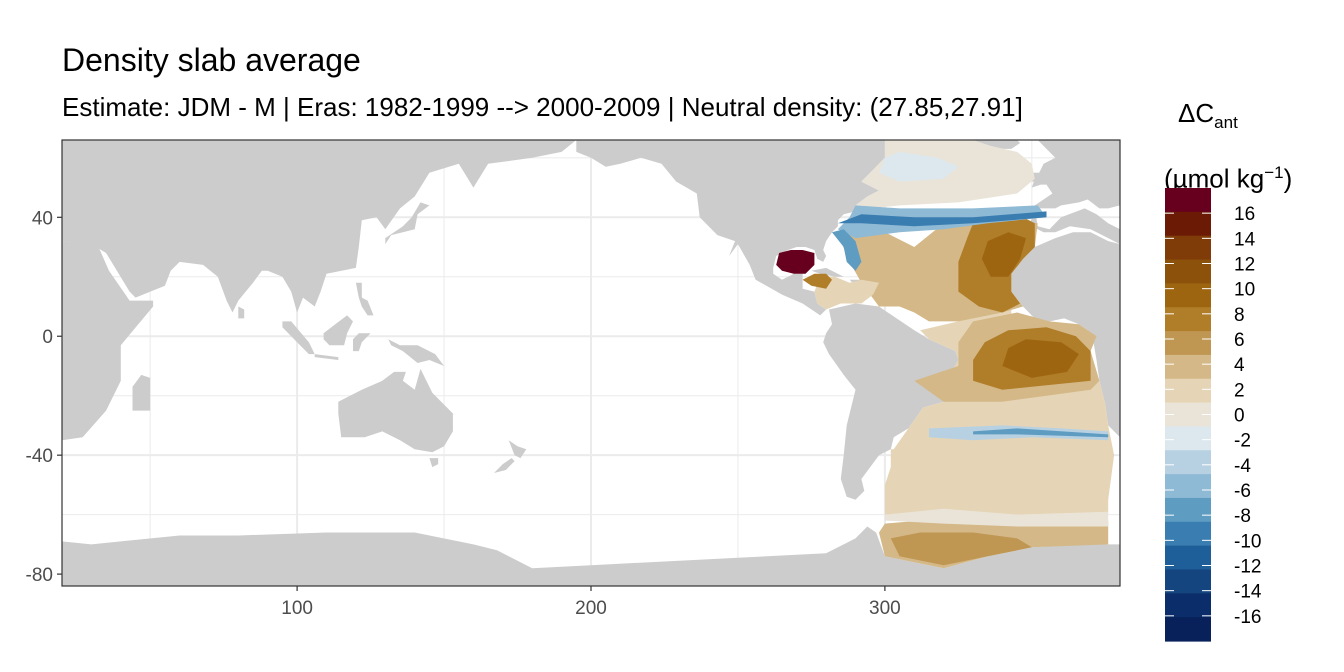  I want to click on colorbar-label: 2, so click(1239, 390).